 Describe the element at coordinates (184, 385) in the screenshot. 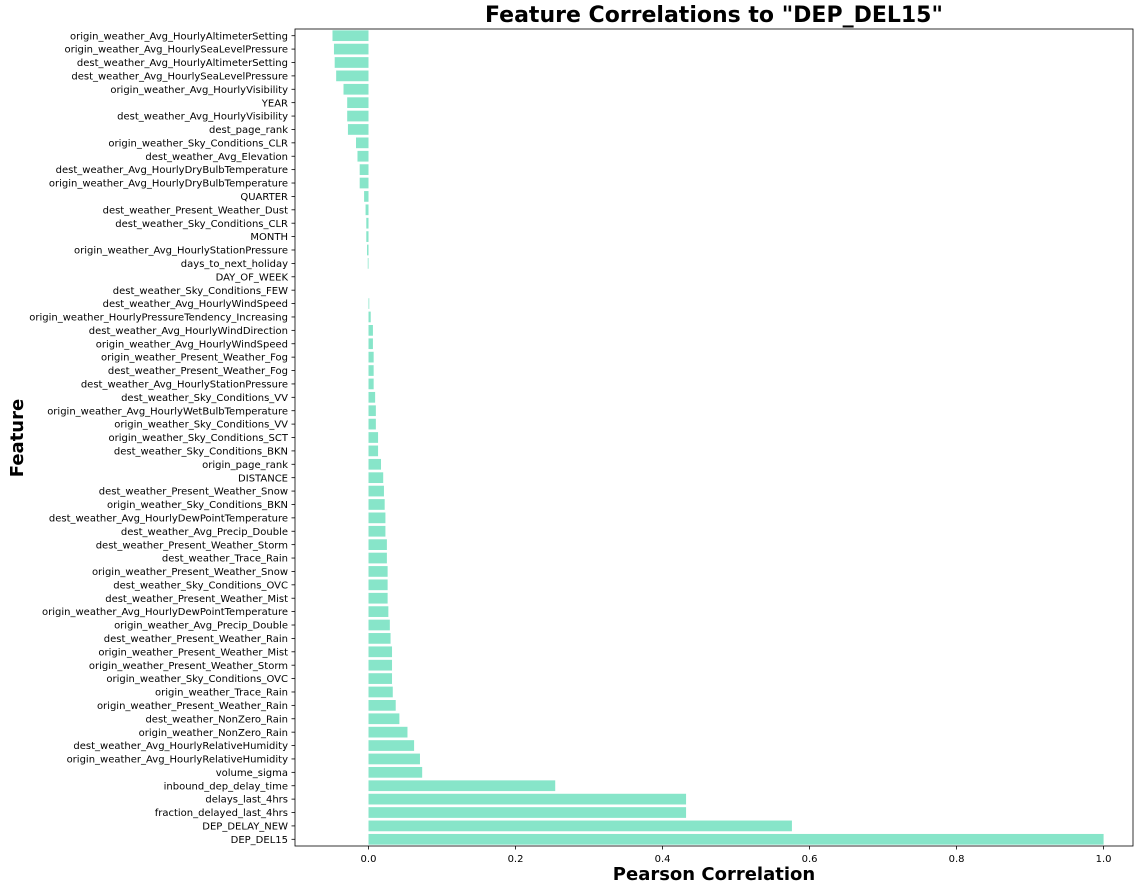

I see `y-tick-label-26: dest_weather_Avg_HourlyStationPressure` at that location.